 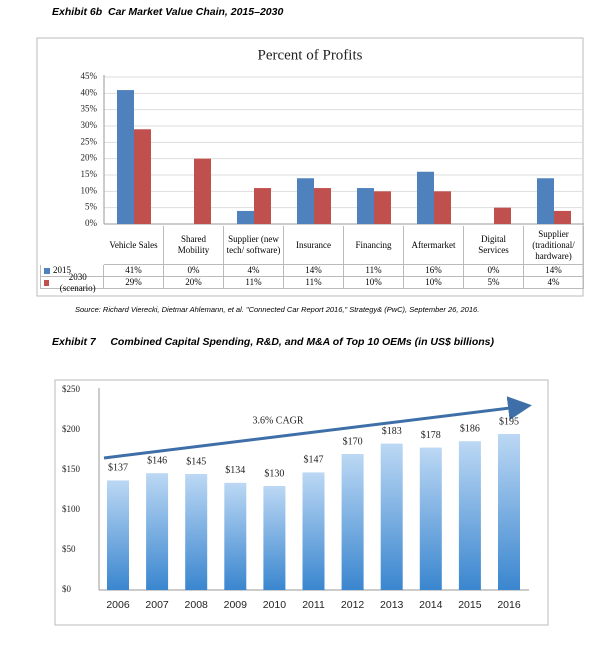 What do you see at coordinates (157, 460) in the screenshot?
I see `value-label: $146` at bounding box center [157, 460].